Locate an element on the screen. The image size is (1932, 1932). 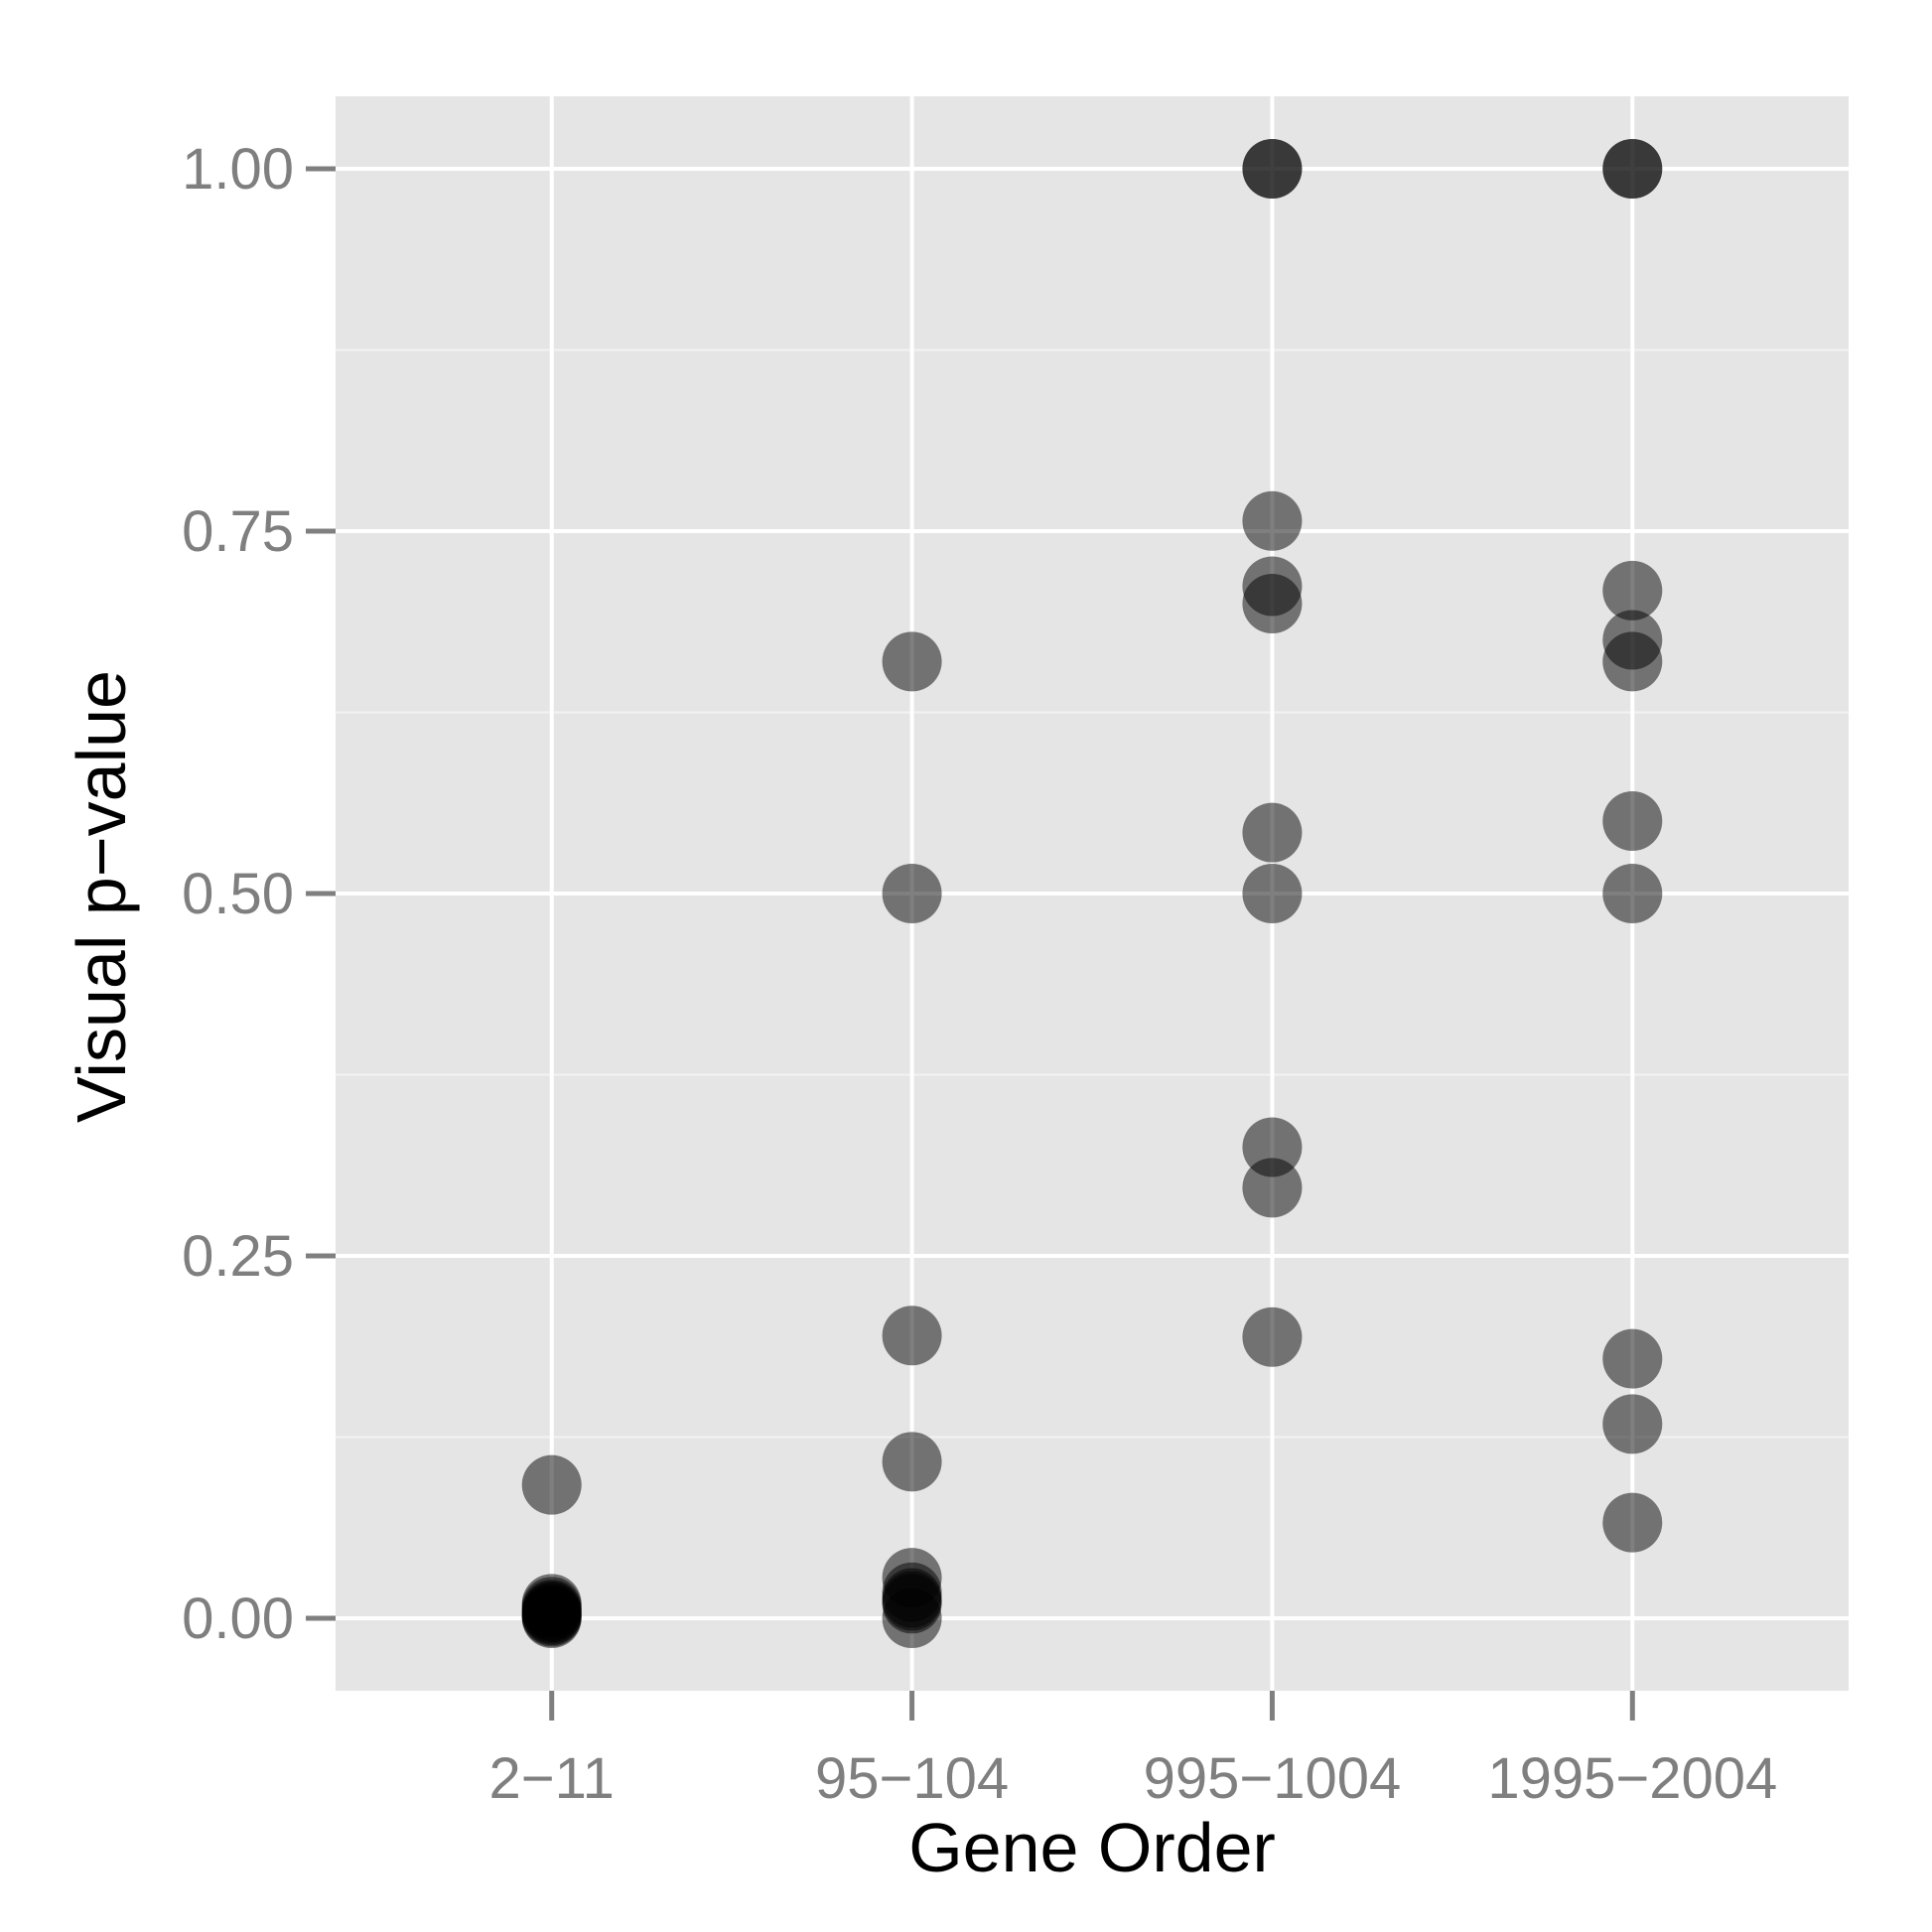
x-tick-label: 95−104 is located at coordinates (912, 1778).